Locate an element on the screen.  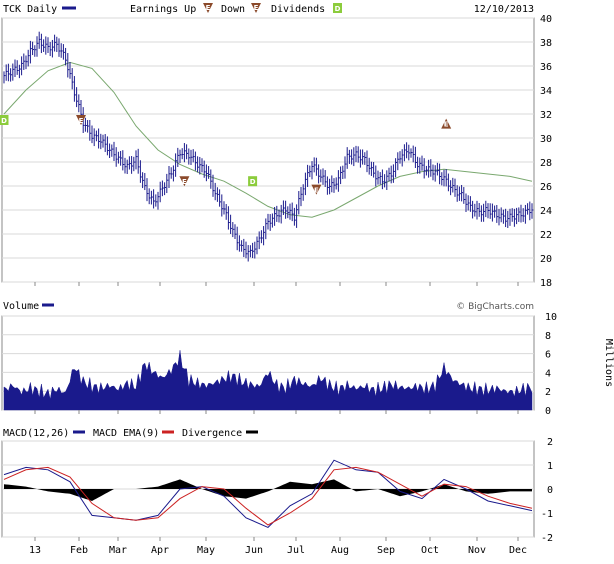
price-tick-label: 24 is located at coordinates (546, 211).